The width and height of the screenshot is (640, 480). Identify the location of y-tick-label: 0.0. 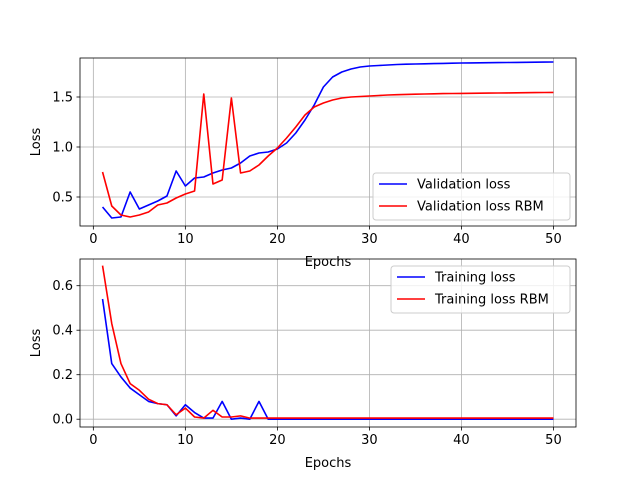
(62, 420).